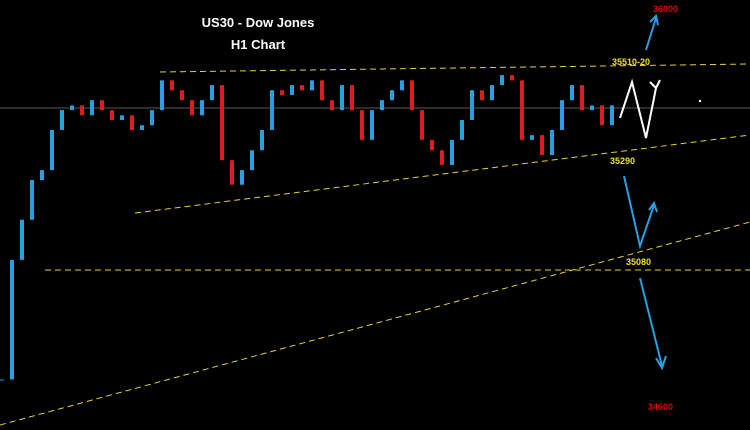 Image resolution: width=750 pixels, height=430 pixels. I want to click on annotation: 35080, so click(638, 262).